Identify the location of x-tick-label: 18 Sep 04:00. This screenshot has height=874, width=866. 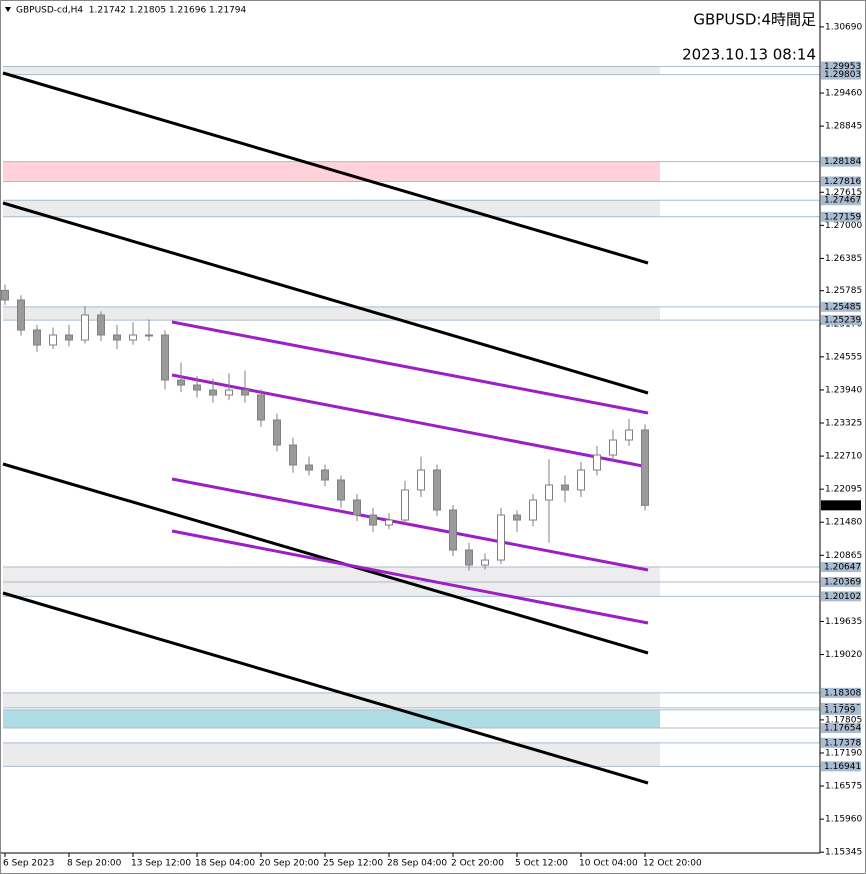
(225, 864).